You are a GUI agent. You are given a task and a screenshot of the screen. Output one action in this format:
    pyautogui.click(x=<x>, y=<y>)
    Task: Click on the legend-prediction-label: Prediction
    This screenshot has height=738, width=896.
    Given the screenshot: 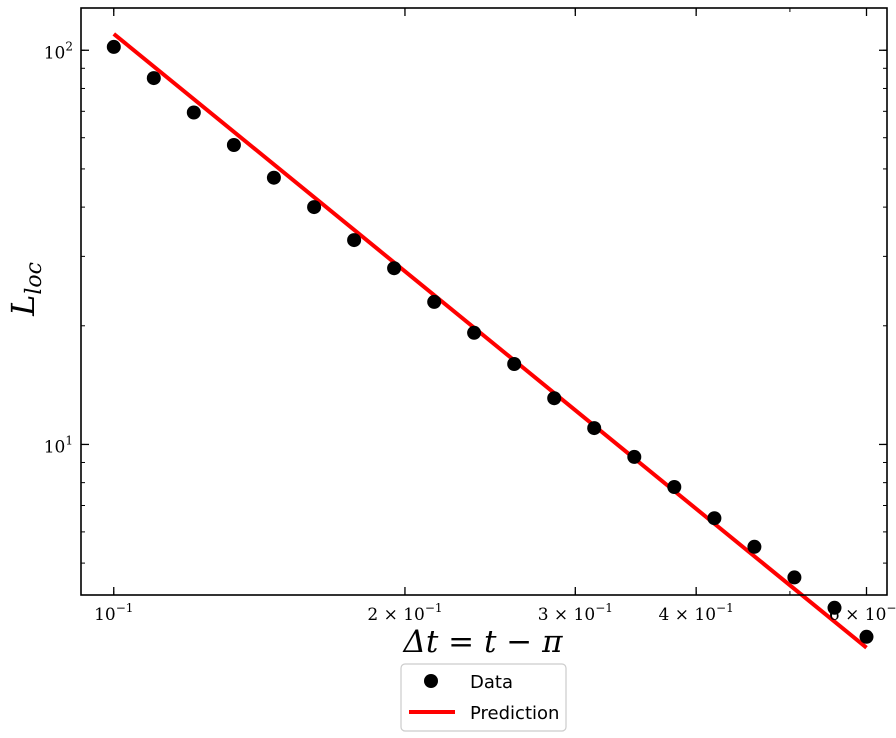 What is the action you would take?
    pyautogui.click(x=514, y=713)
    